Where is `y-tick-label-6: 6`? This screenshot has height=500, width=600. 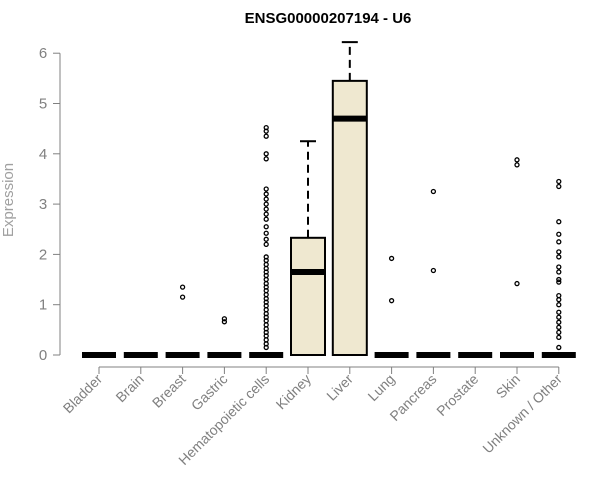 y-tick-label-6: 6 is located at coordinates (43, 53).